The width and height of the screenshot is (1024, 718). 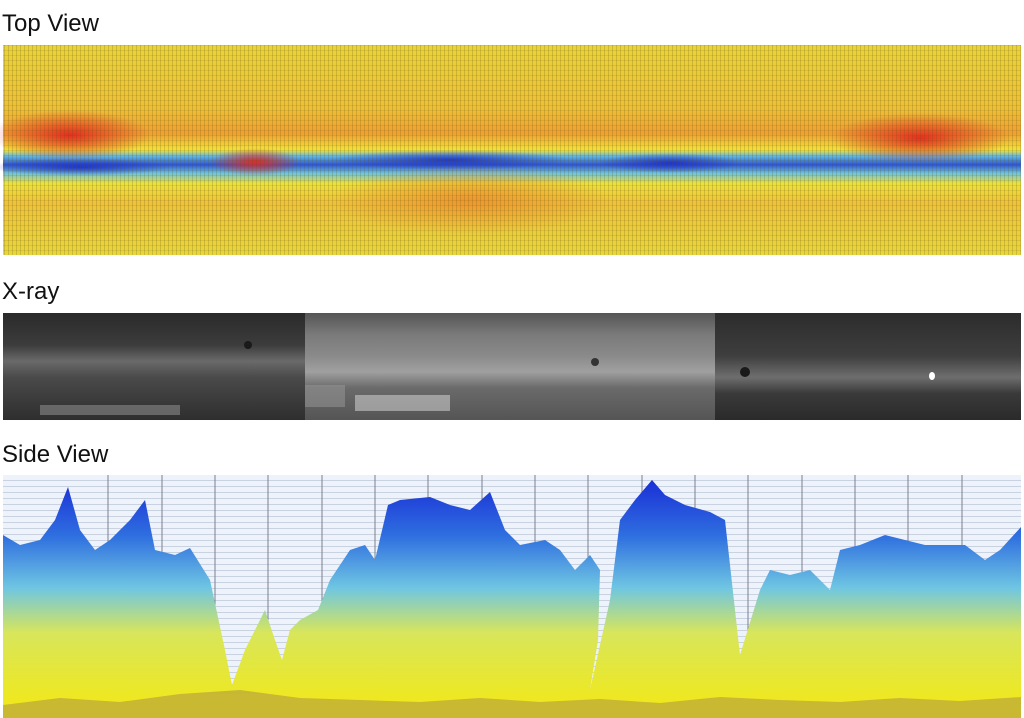 I want to click on xray-image, so click(x=512, y=366).